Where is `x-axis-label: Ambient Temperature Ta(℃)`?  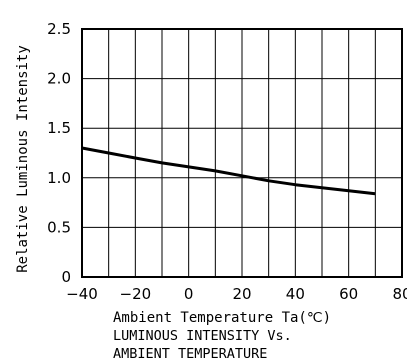 x-axis-label: Ambient Temperature Ta(℃) is located at coordinates (222, 318).